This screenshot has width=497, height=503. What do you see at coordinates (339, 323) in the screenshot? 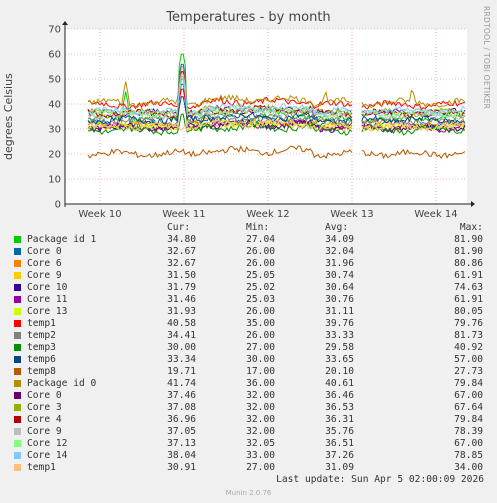
I see `legend-avg: 39.76` at bounding box center [339, 323].